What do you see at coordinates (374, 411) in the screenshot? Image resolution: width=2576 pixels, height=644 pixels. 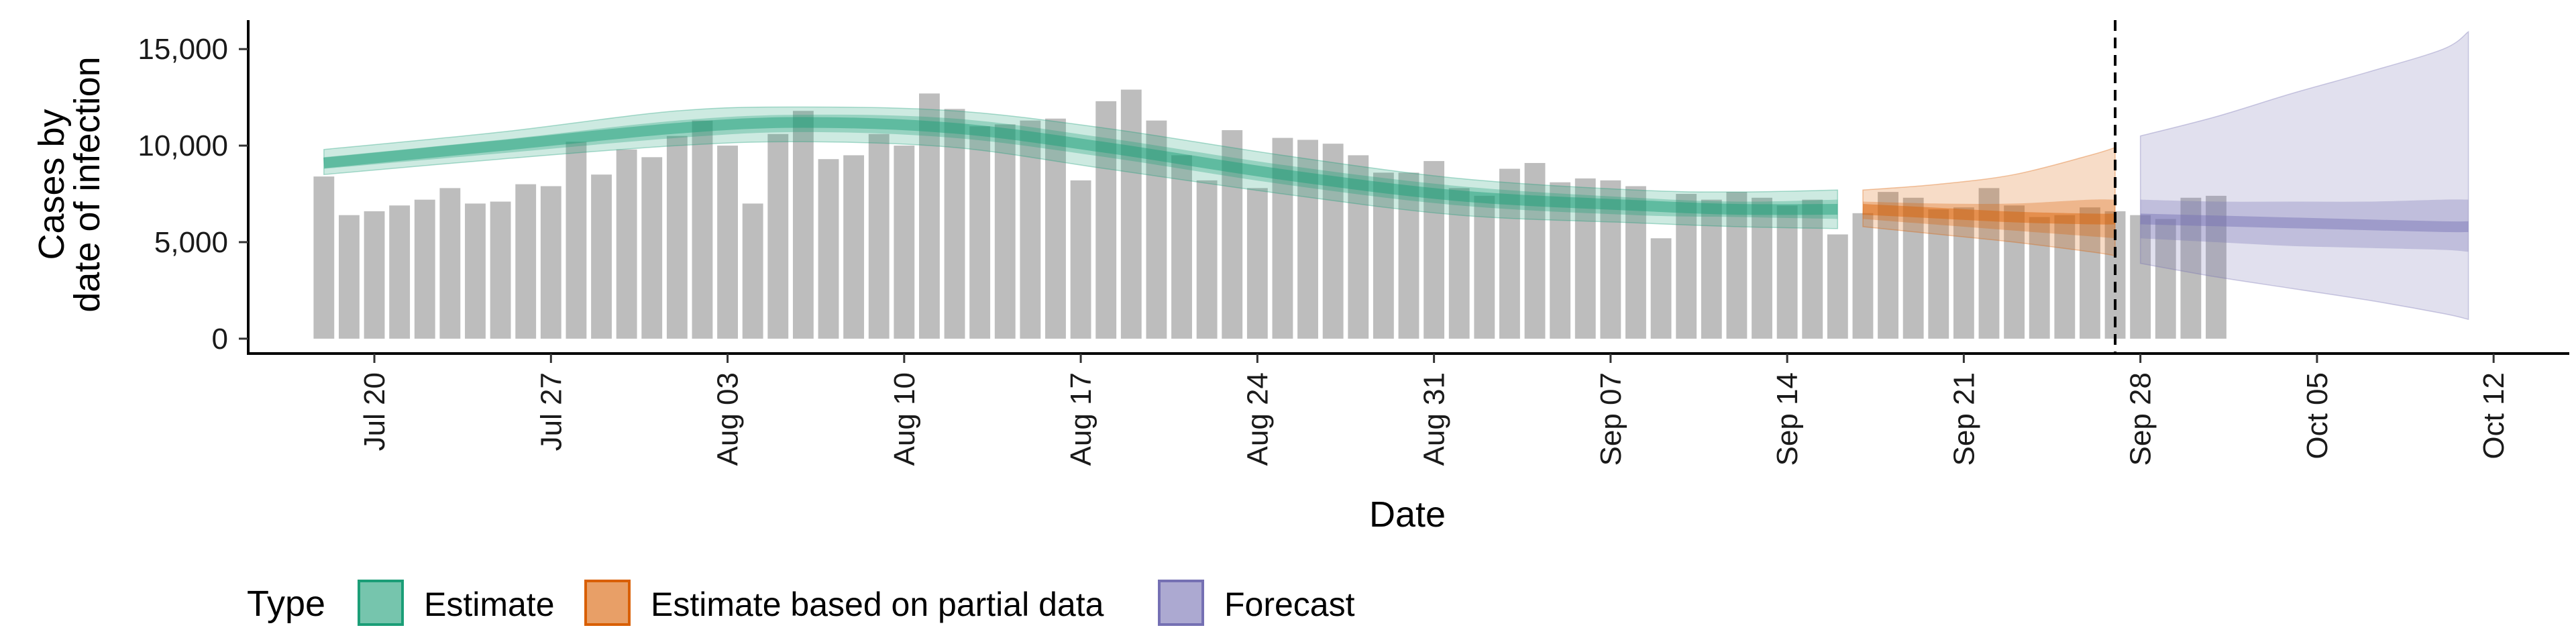 I see `x-tick-label: Jul 20` at bounding box center [374, 411].